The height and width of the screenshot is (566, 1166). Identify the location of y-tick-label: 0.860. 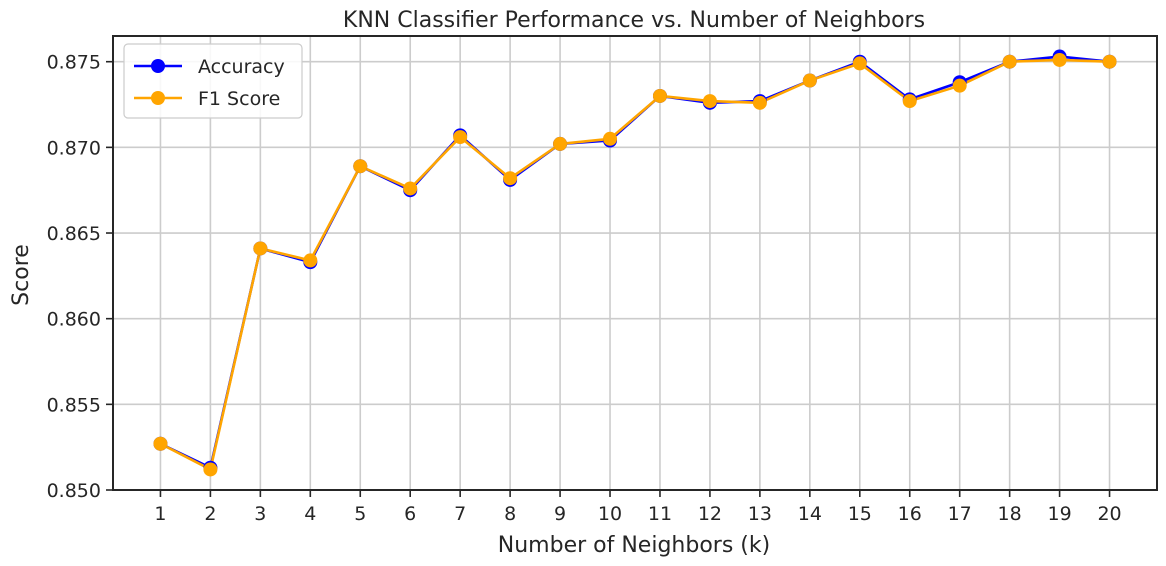
(74, 320).